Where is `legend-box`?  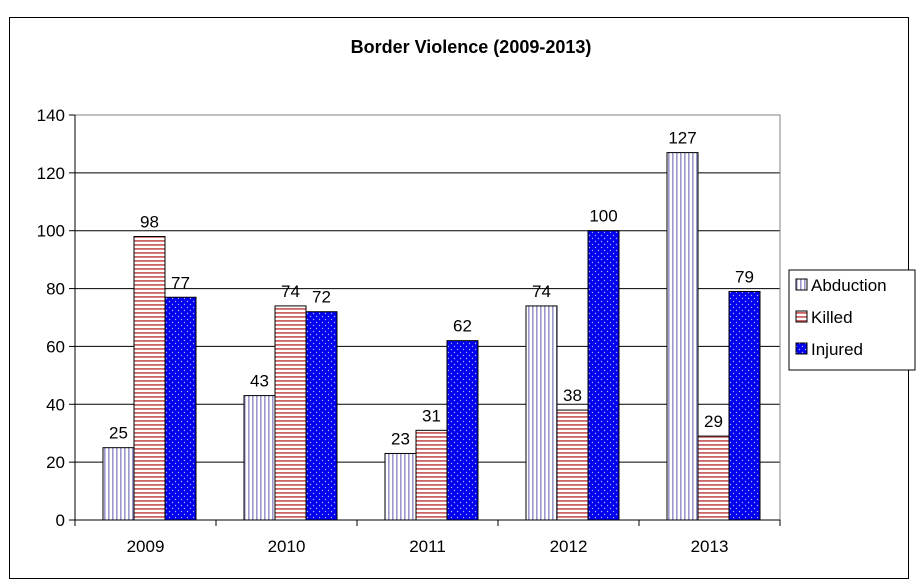 legend-box is located at coordinates (852, 320).